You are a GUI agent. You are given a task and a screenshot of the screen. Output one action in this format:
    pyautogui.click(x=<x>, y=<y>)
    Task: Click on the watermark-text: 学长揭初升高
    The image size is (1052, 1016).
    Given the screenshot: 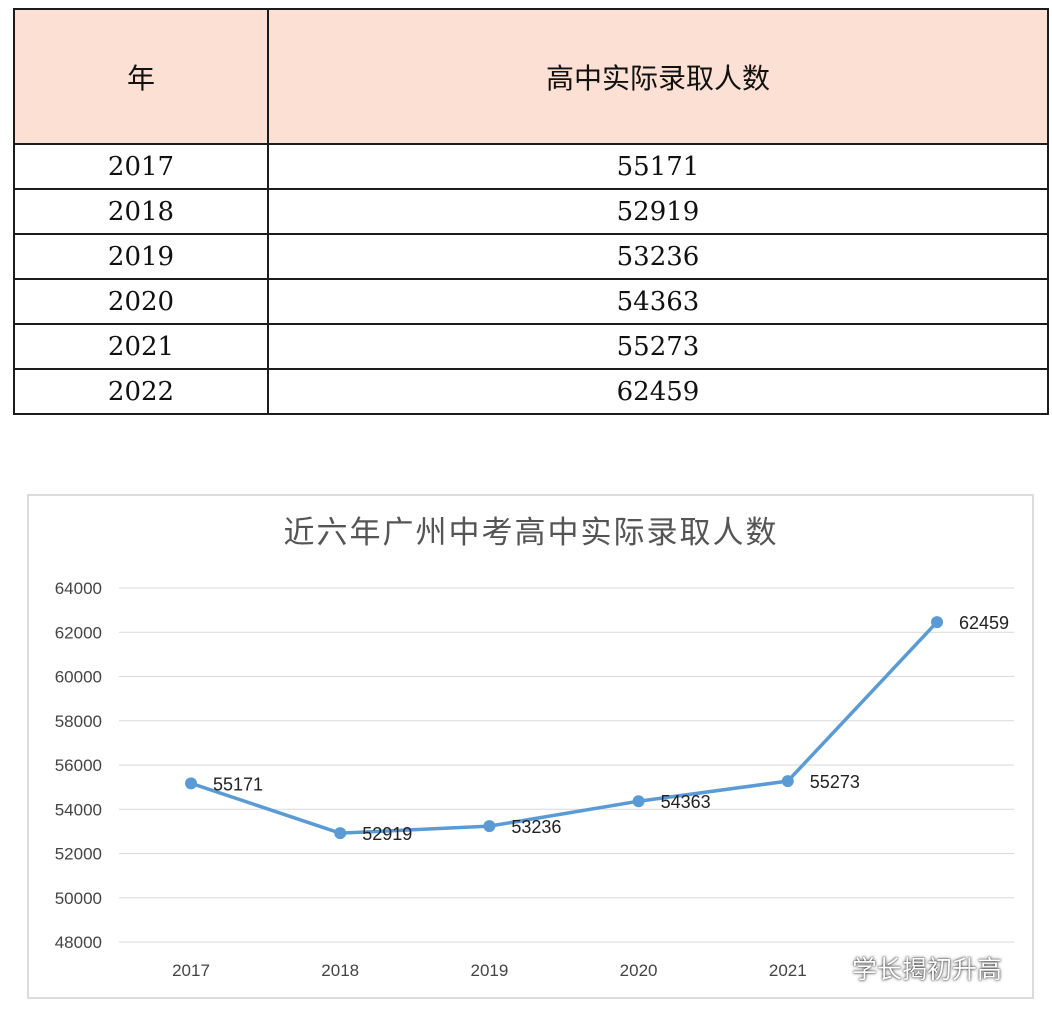 What is the action you would take?
    pyautogui.click(x=927, y=969)
    